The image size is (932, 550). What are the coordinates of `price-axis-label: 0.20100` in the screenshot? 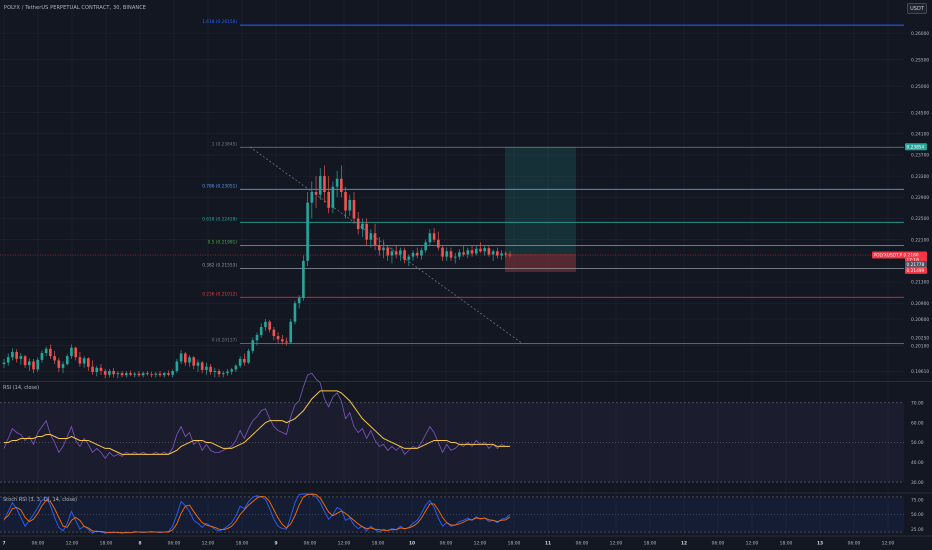 It's located at (920, 346).